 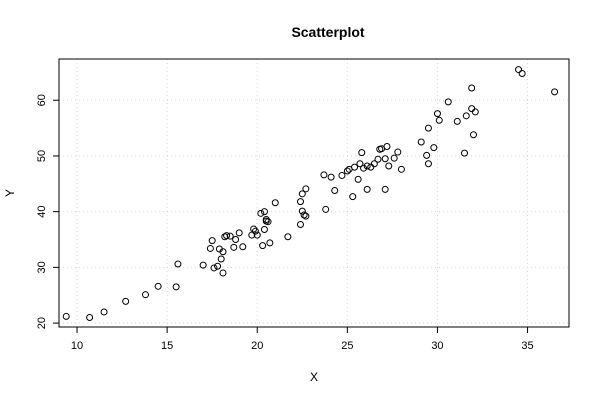 I want to click on x-tick-label-1: 15, so click(x=167, y=346).